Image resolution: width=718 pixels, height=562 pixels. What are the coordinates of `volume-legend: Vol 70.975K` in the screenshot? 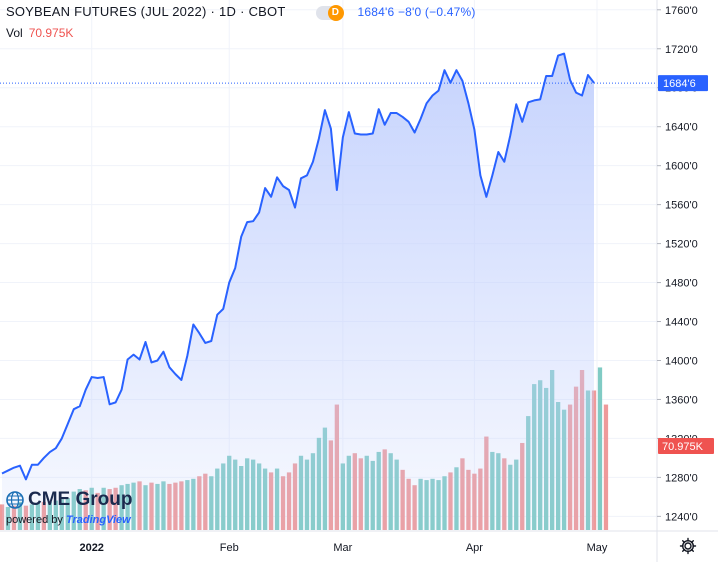 It's located at (39, 33).